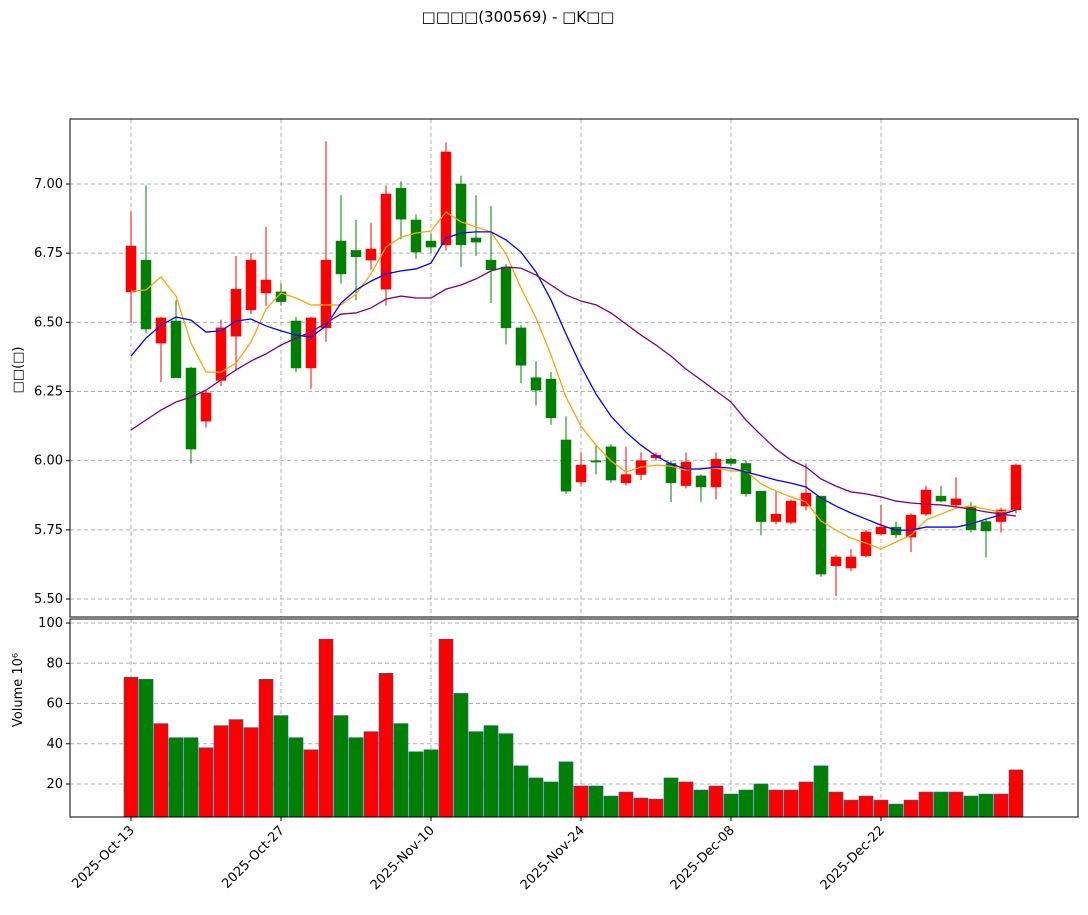 The image size is (1088, 915). I want to click on y-tick-label: 7.00, so click(48, 184).